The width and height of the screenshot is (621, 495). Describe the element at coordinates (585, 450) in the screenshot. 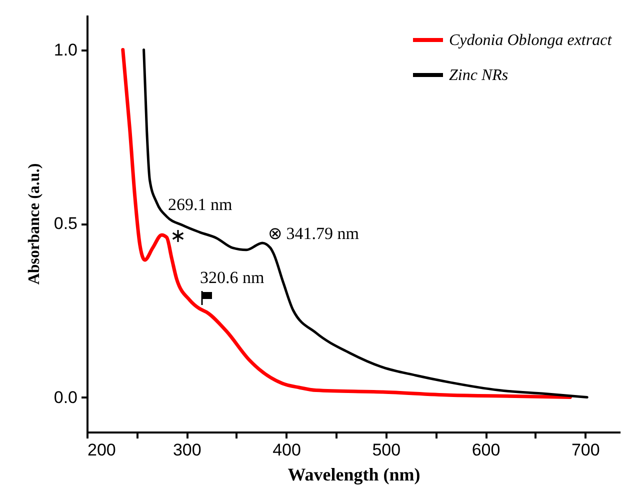

I see `x-tick-label: 700` at that location.